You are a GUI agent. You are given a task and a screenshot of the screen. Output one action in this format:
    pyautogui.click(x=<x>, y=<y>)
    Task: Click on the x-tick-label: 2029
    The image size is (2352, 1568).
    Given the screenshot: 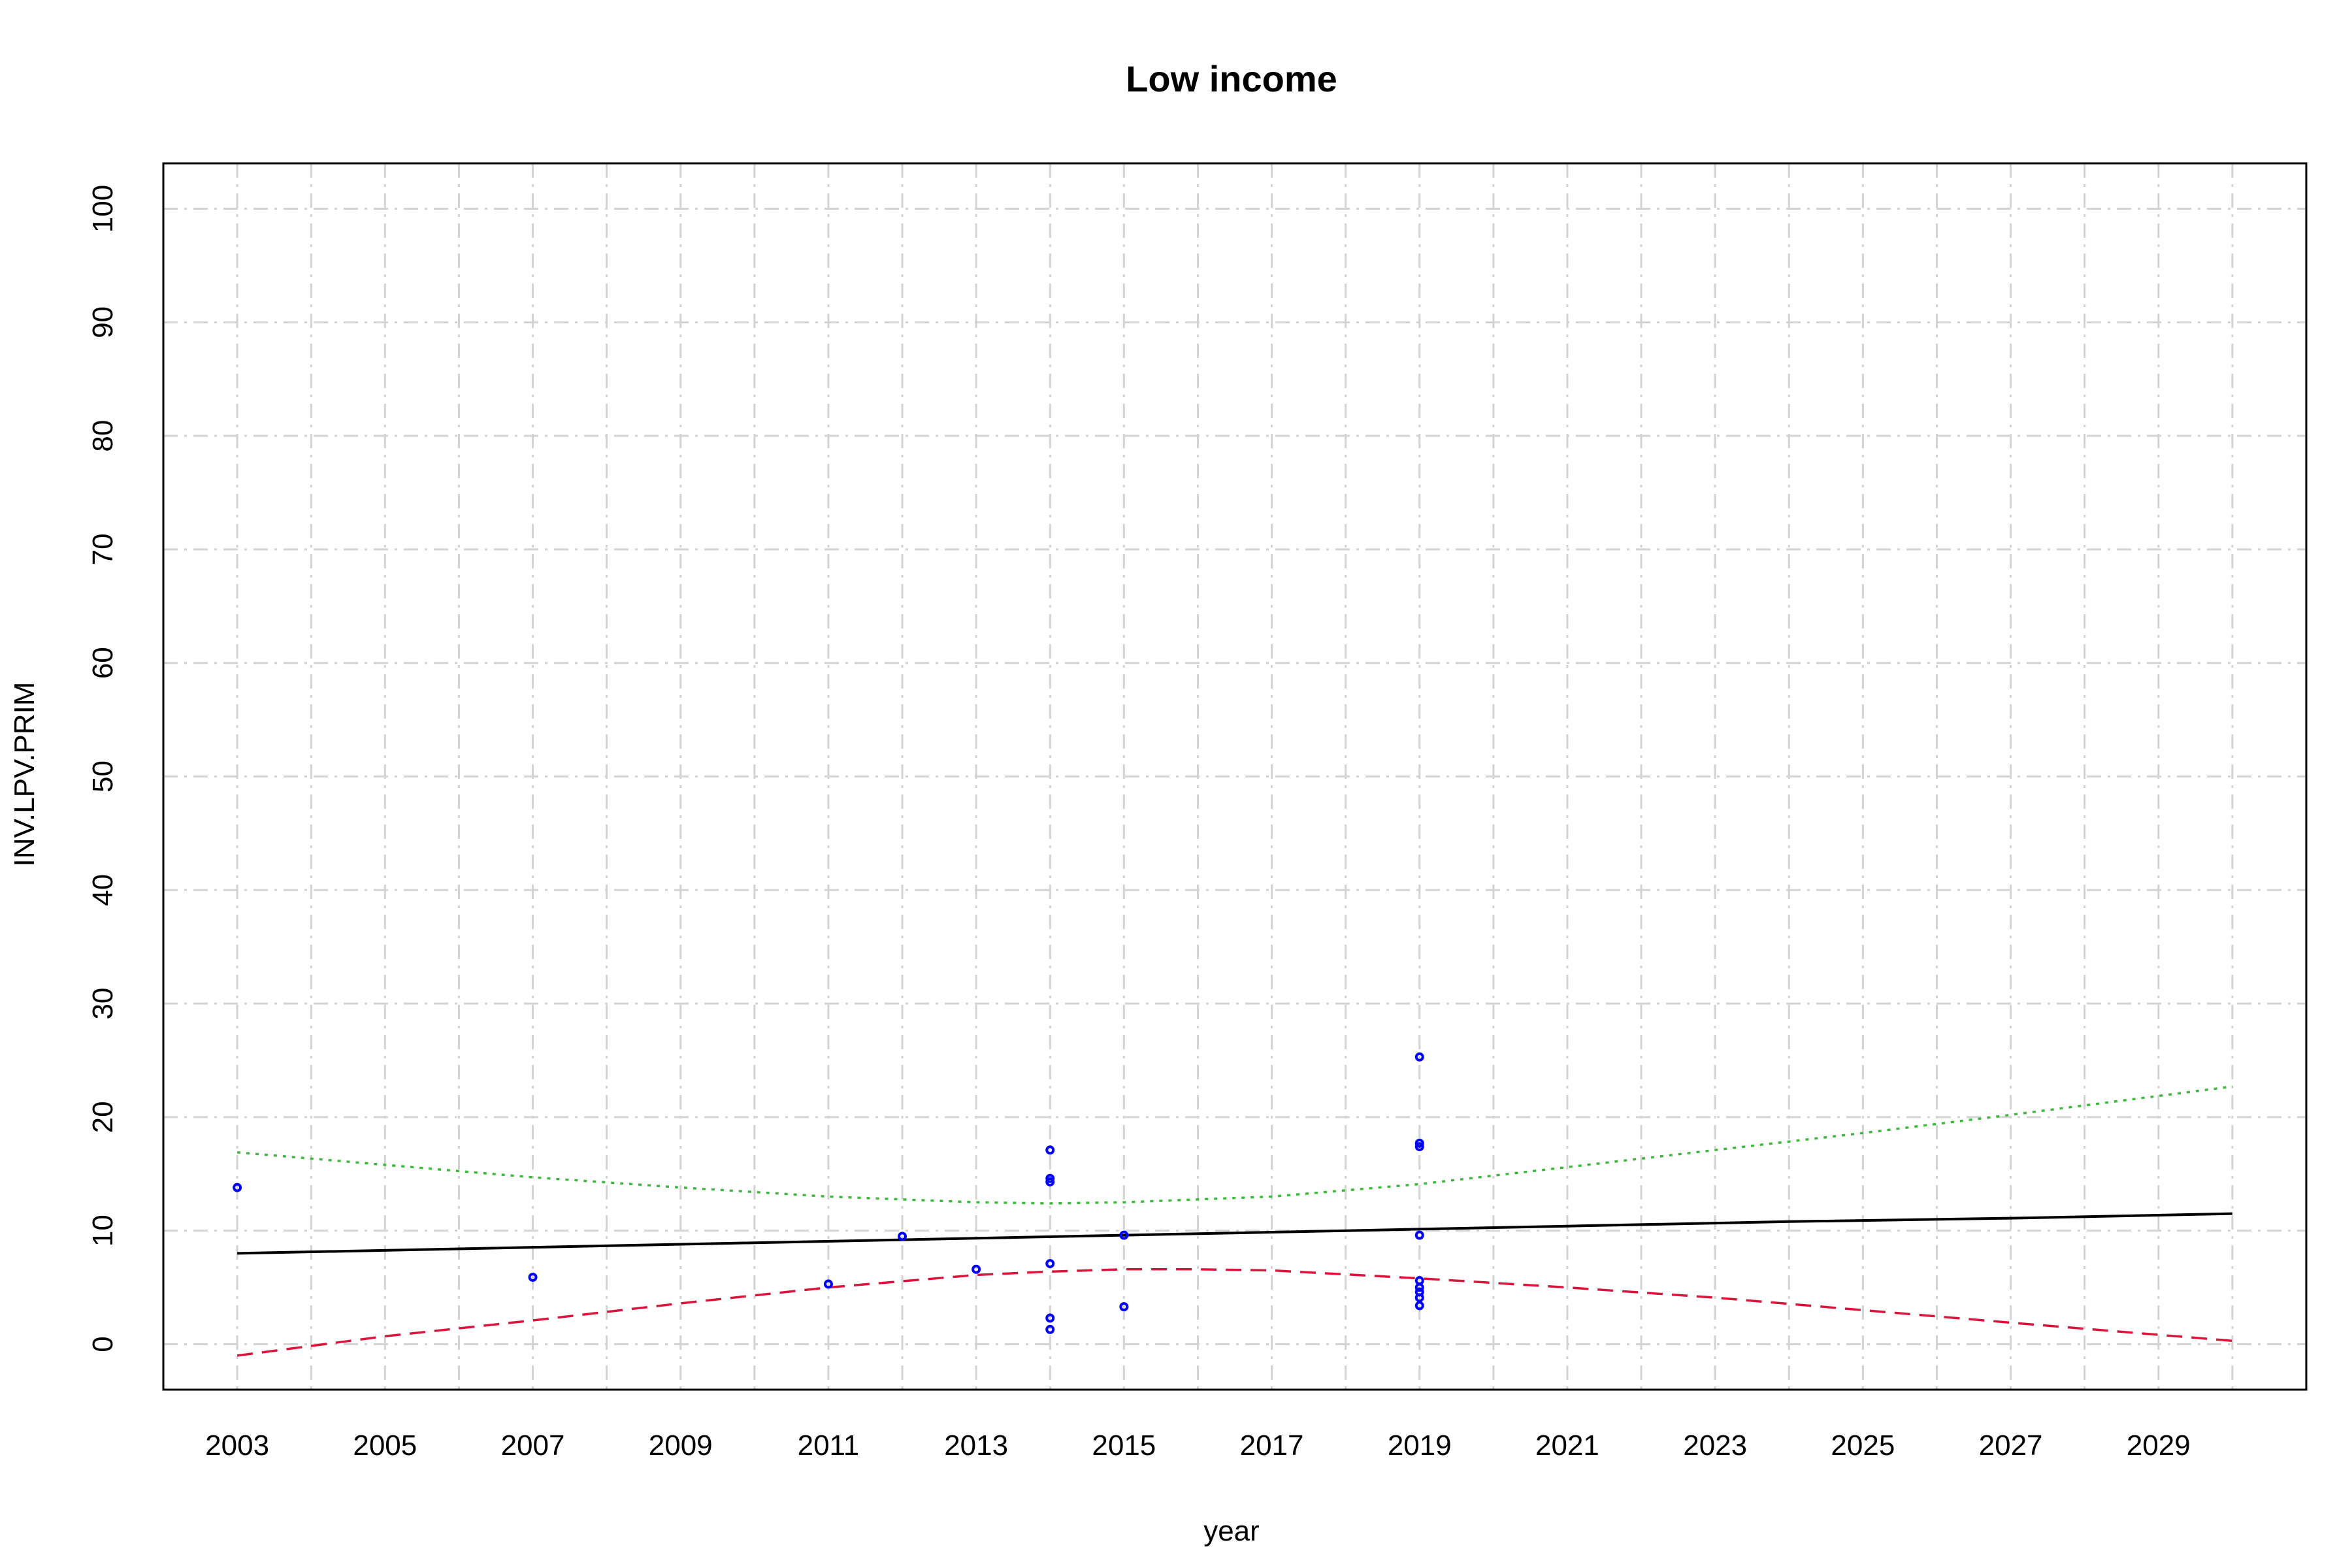 What is the action you would take?
    pyautogui.click(x=2159, y=1445)
    